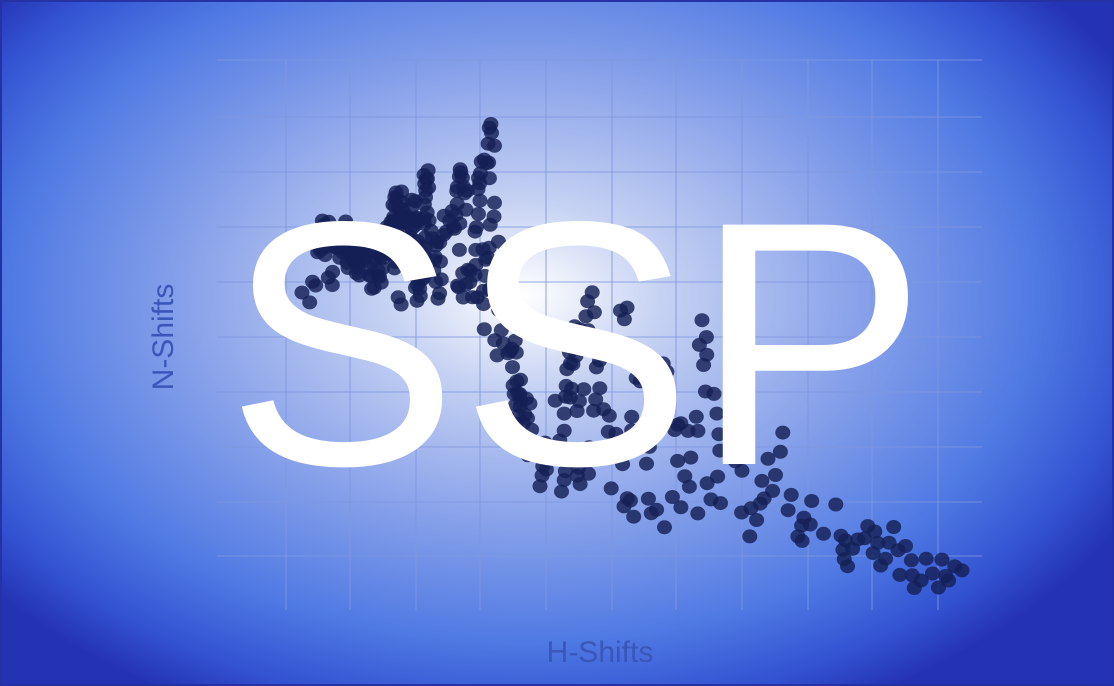  Describe the element at coordinates (600, 652) in the screenshot. I see `x-axis-label: H-Shifts` at that location.